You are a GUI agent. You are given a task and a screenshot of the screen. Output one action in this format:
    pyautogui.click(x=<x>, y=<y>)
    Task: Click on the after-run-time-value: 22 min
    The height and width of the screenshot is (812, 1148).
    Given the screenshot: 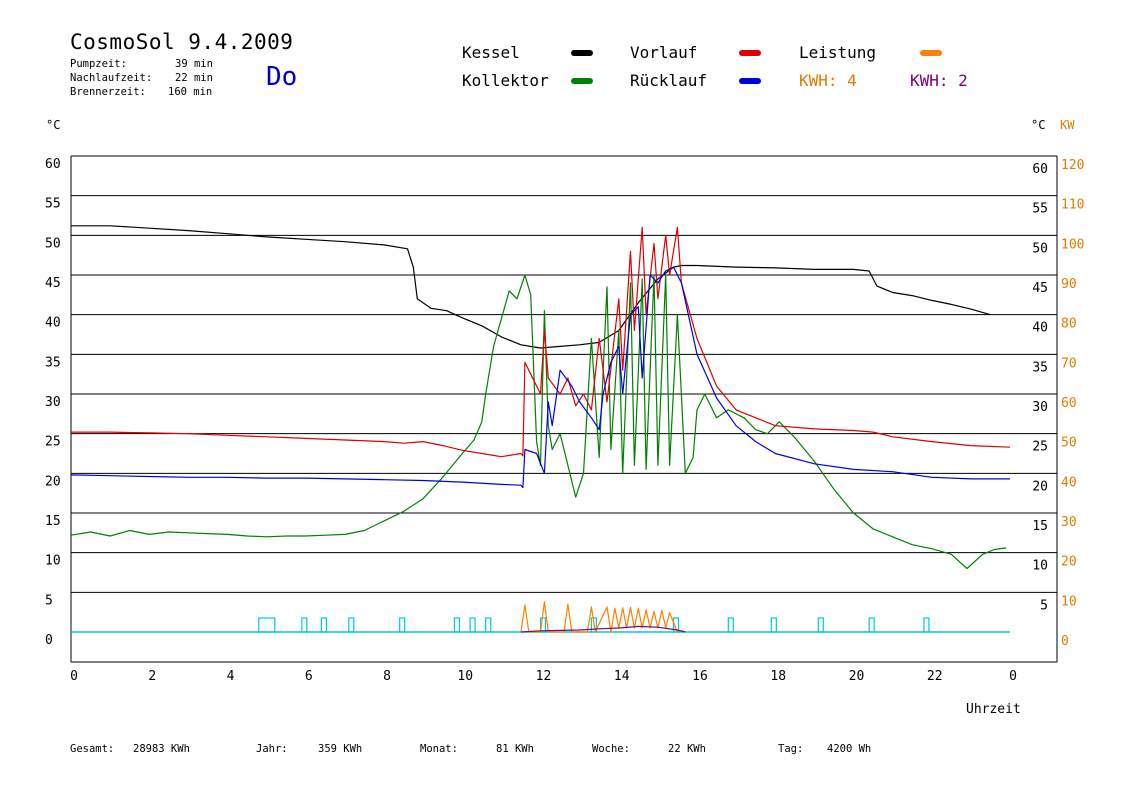 What is the action you would take?
    pyautogui.click(x=194, y=78)
    